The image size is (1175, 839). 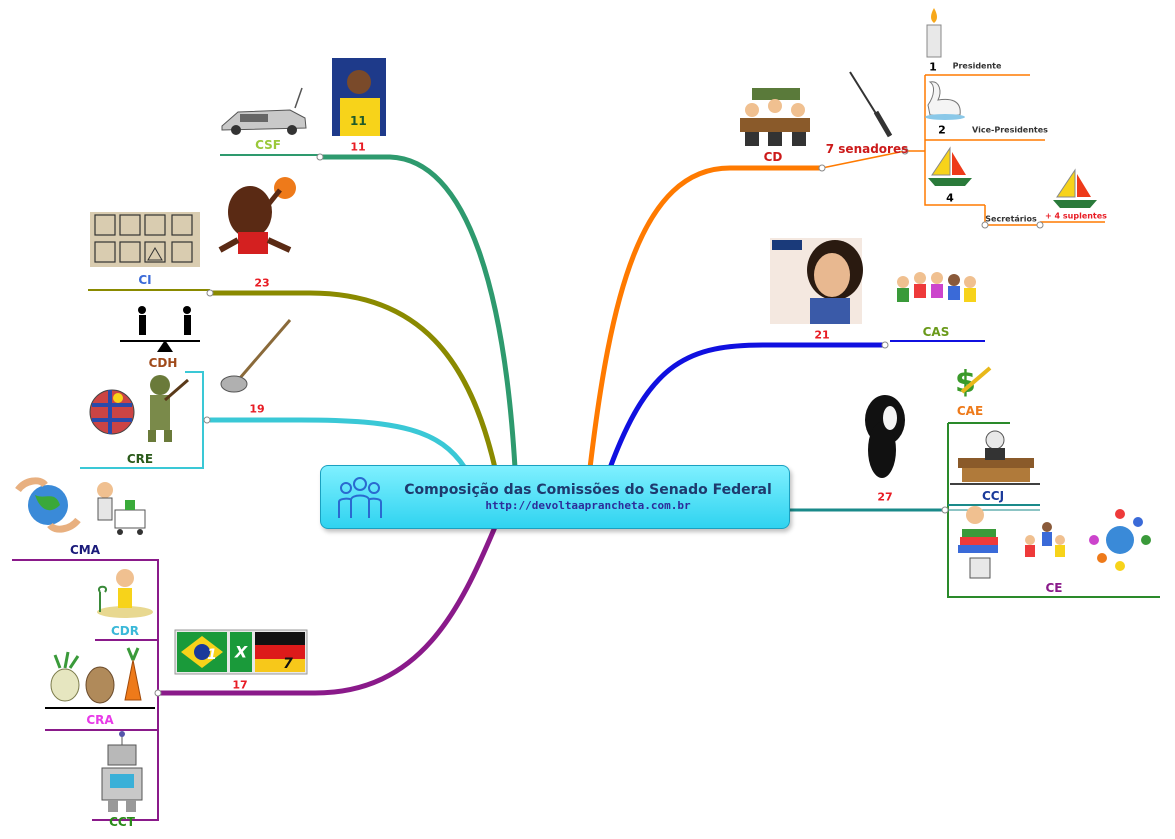 I want to click on education-books-icon, so click(x=978, y=542).